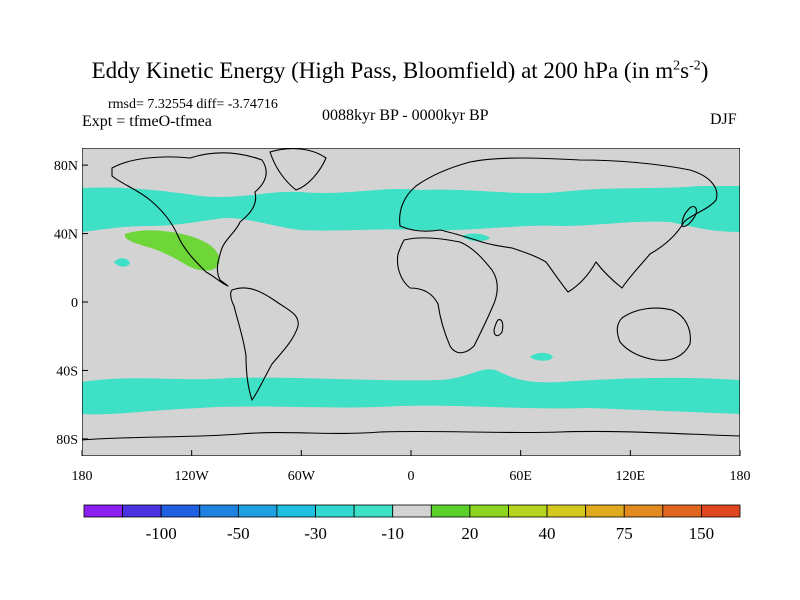 The width and height of the screenshot is (800, 600). Describe the element at coordinates (476, 237) in the screenshot. I see `cyan-spot-mediterranean` at that location.